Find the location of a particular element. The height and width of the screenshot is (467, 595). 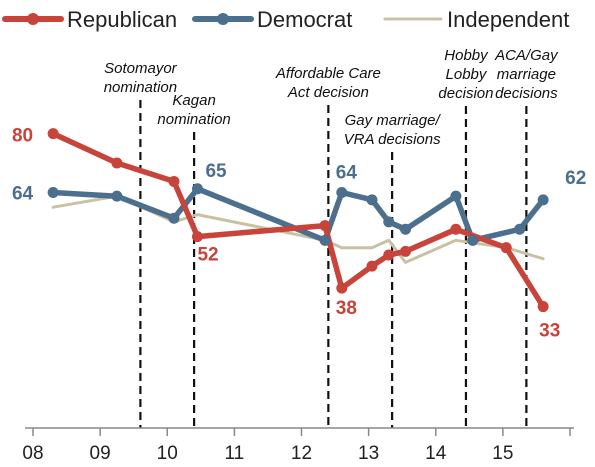

legend-marker-democrat is located at coordinates (223, 19).